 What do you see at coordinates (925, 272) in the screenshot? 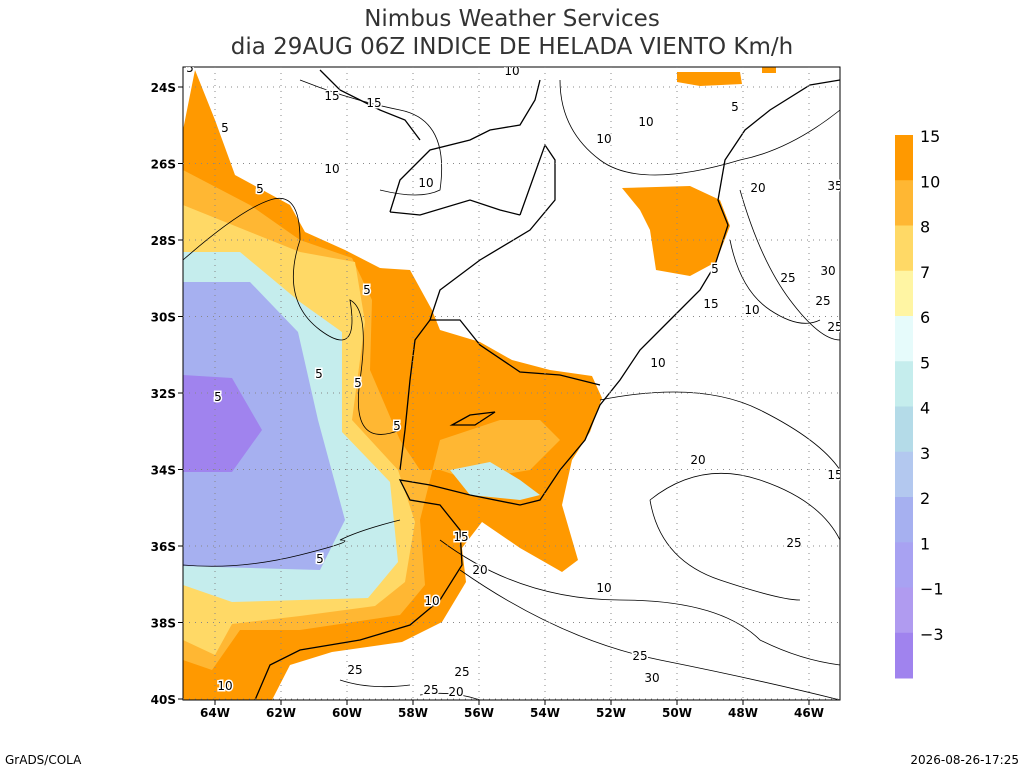
I see `colorbar-label: 7` at bounding box center [925, 272].